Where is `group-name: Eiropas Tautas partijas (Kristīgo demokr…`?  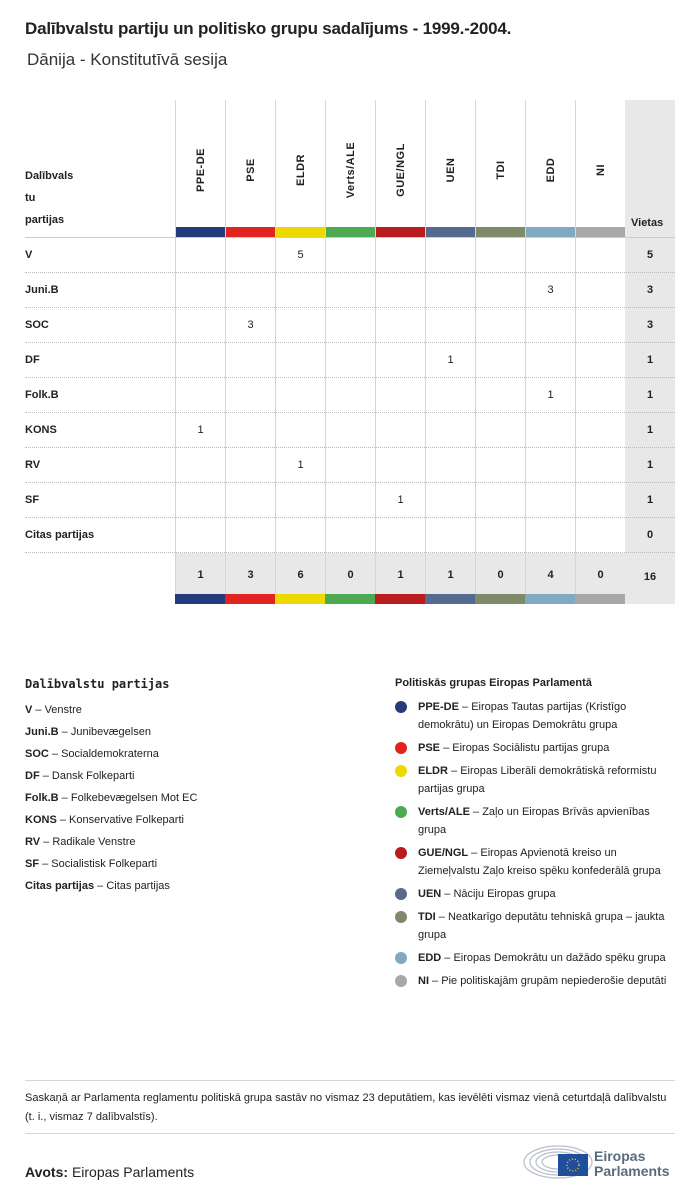 group-name: Eiropas Tautas partijas (Kristīgo demokr… is located at coordinates (522, 716).